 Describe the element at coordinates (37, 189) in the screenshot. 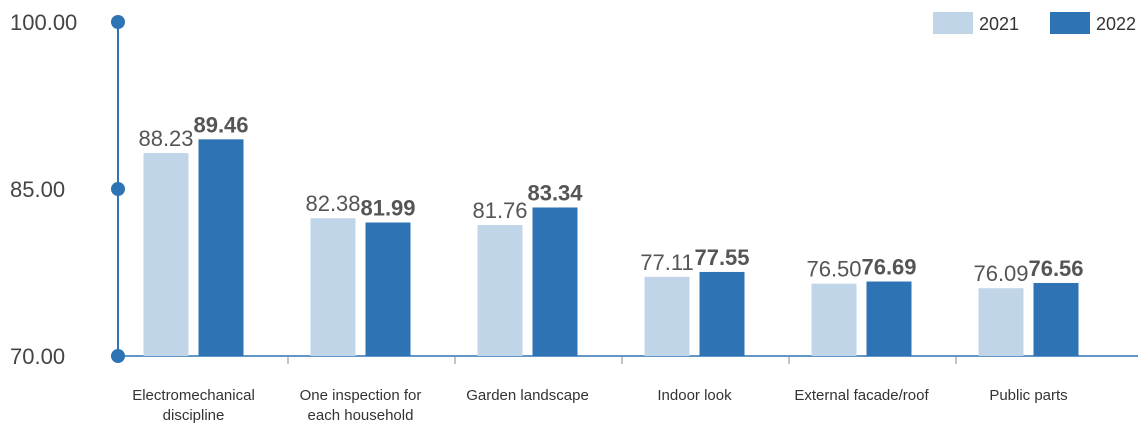

I see `y-tick-label: 85.00` at that location.